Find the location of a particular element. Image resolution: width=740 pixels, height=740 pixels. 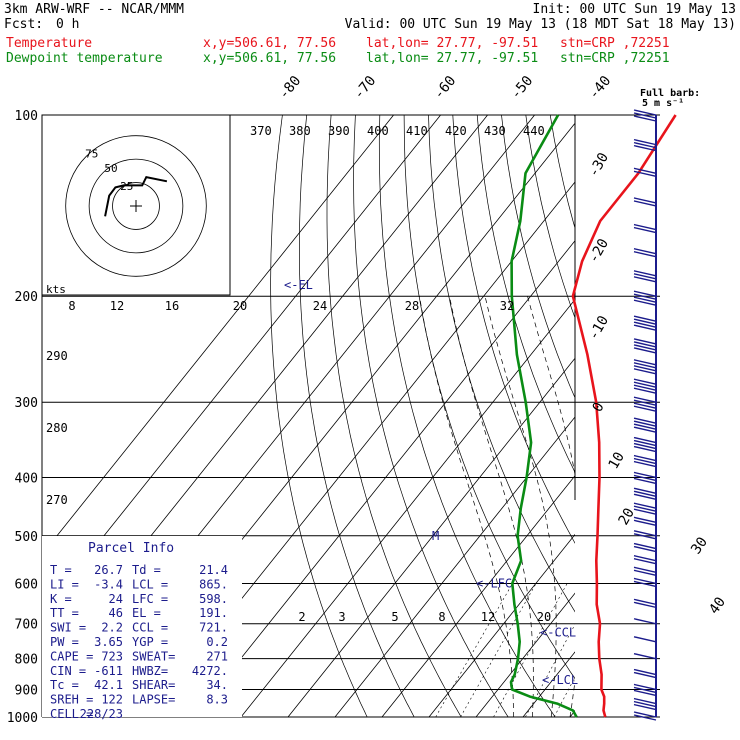

parcel-value: 46 is located at coordinates (116, 613).